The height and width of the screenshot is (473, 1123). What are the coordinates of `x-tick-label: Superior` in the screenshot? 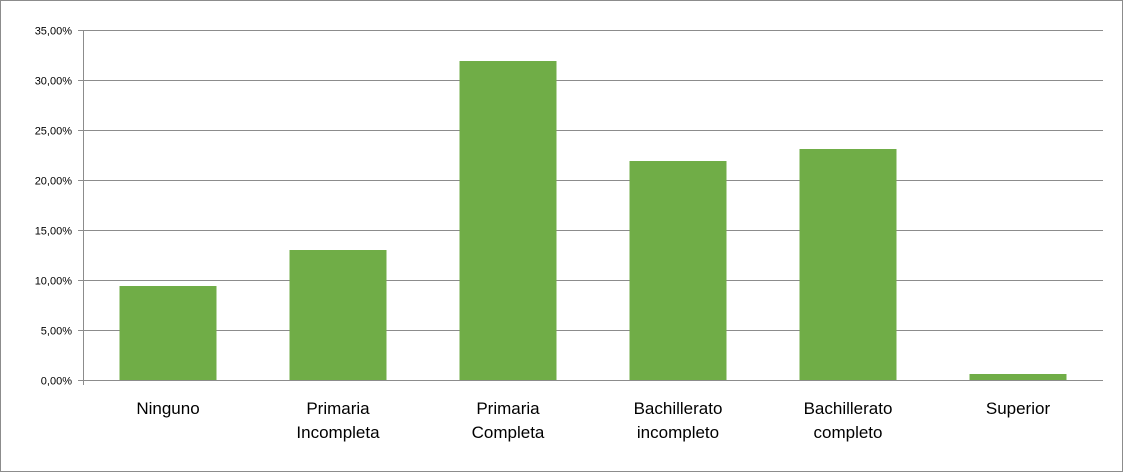 It's located at (1018, 408).